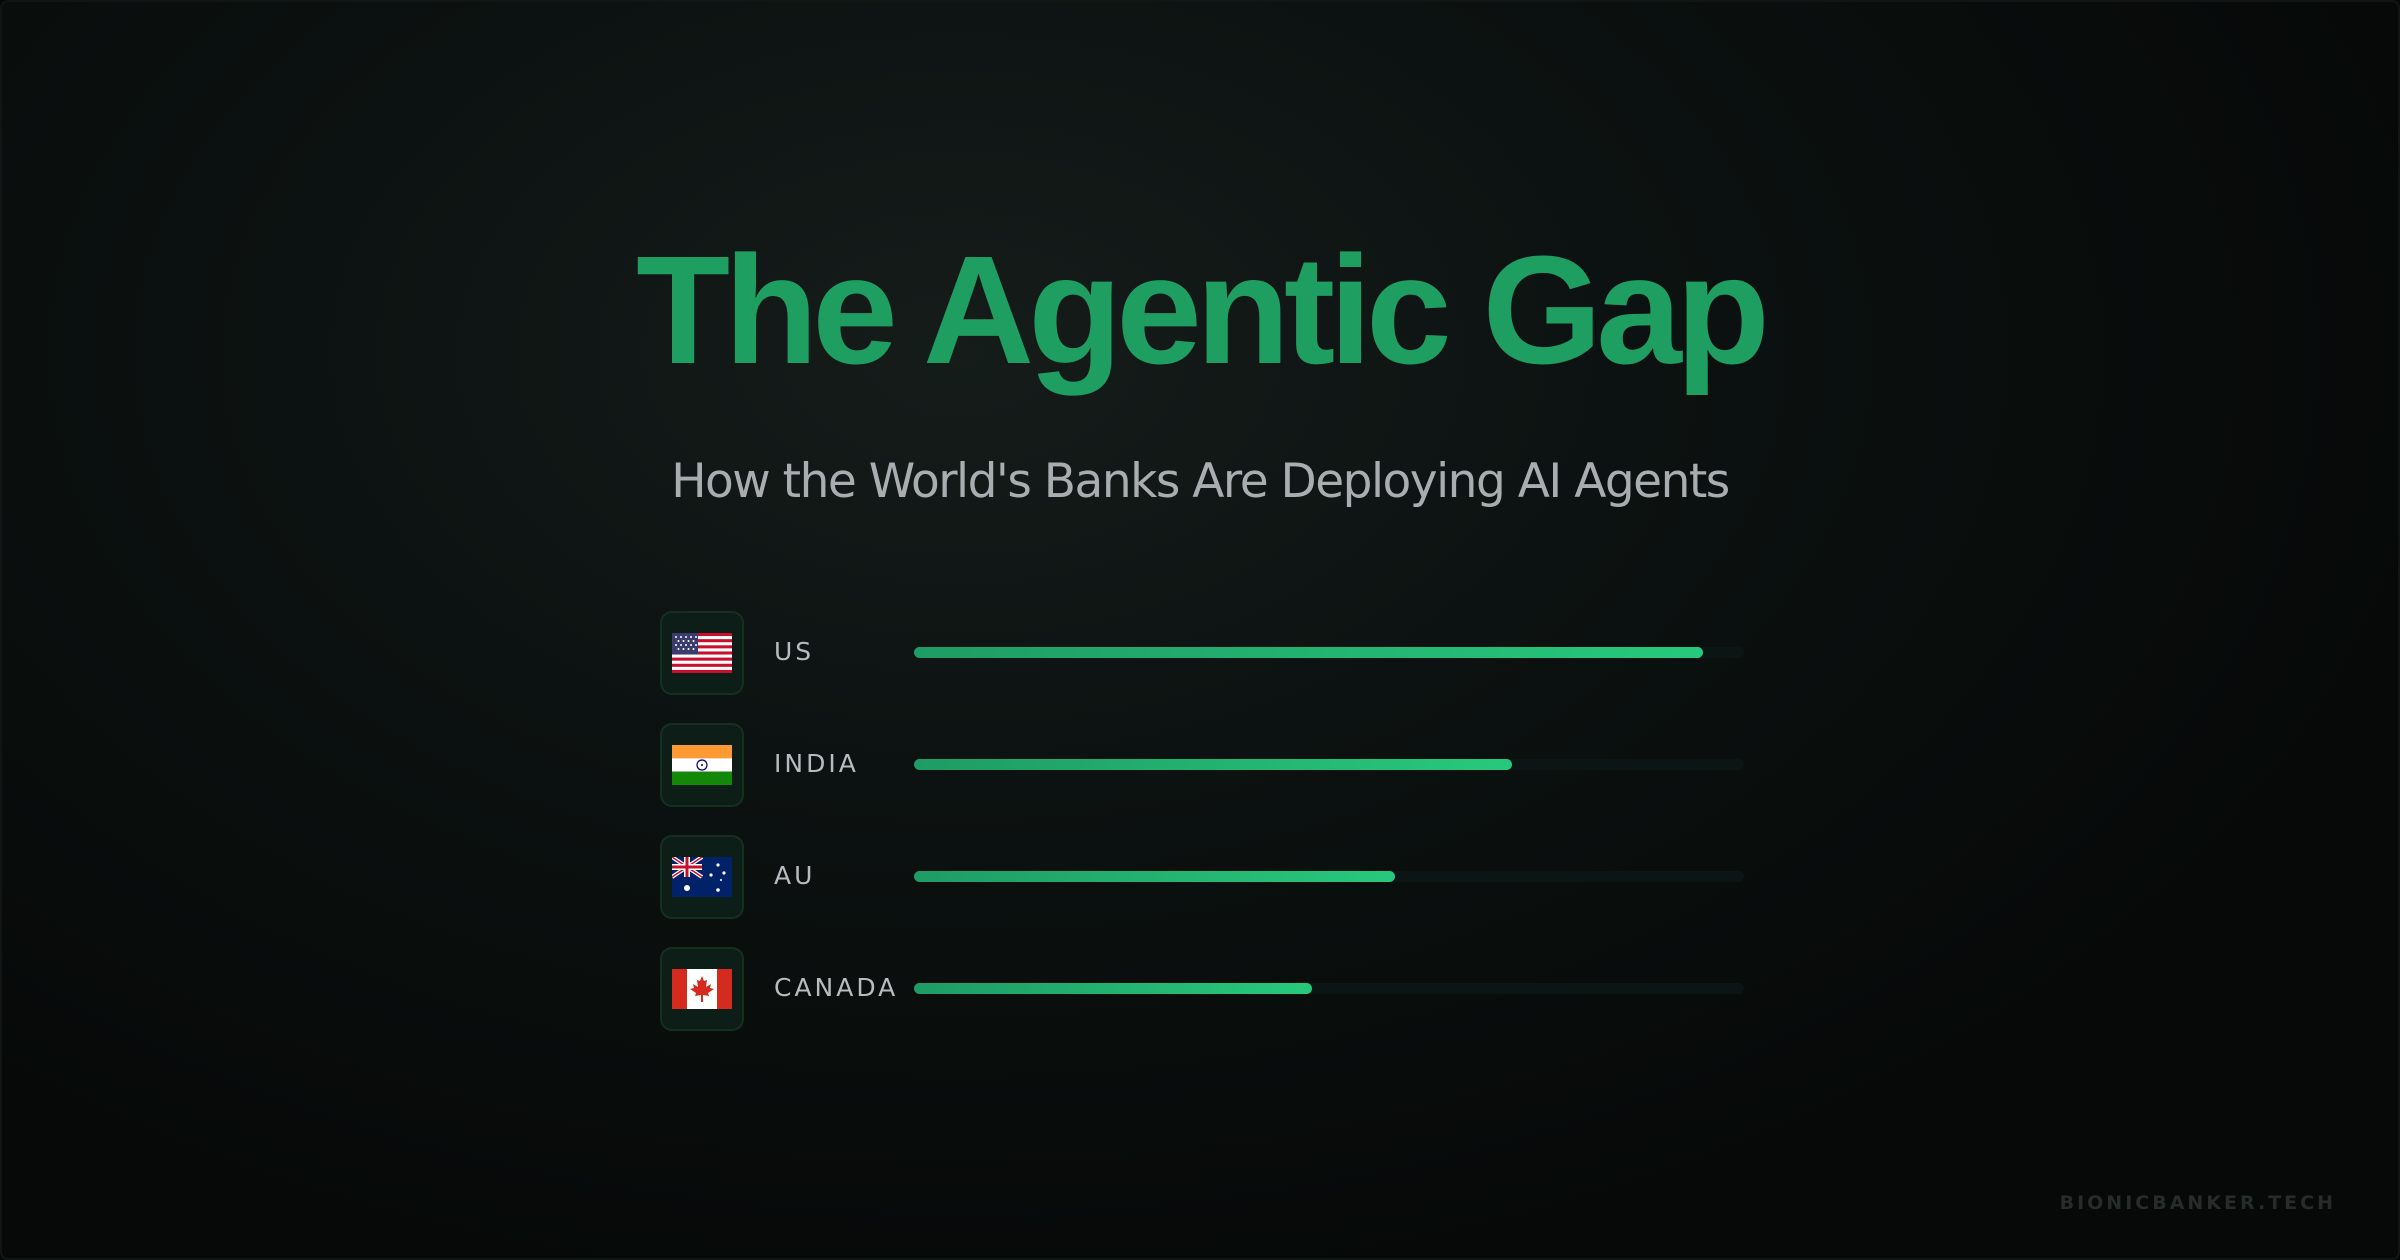  What do you see at coordinates (816, 763) in the screenshot?
I see `row-label: INDIA` at bounding box center [816, 763].